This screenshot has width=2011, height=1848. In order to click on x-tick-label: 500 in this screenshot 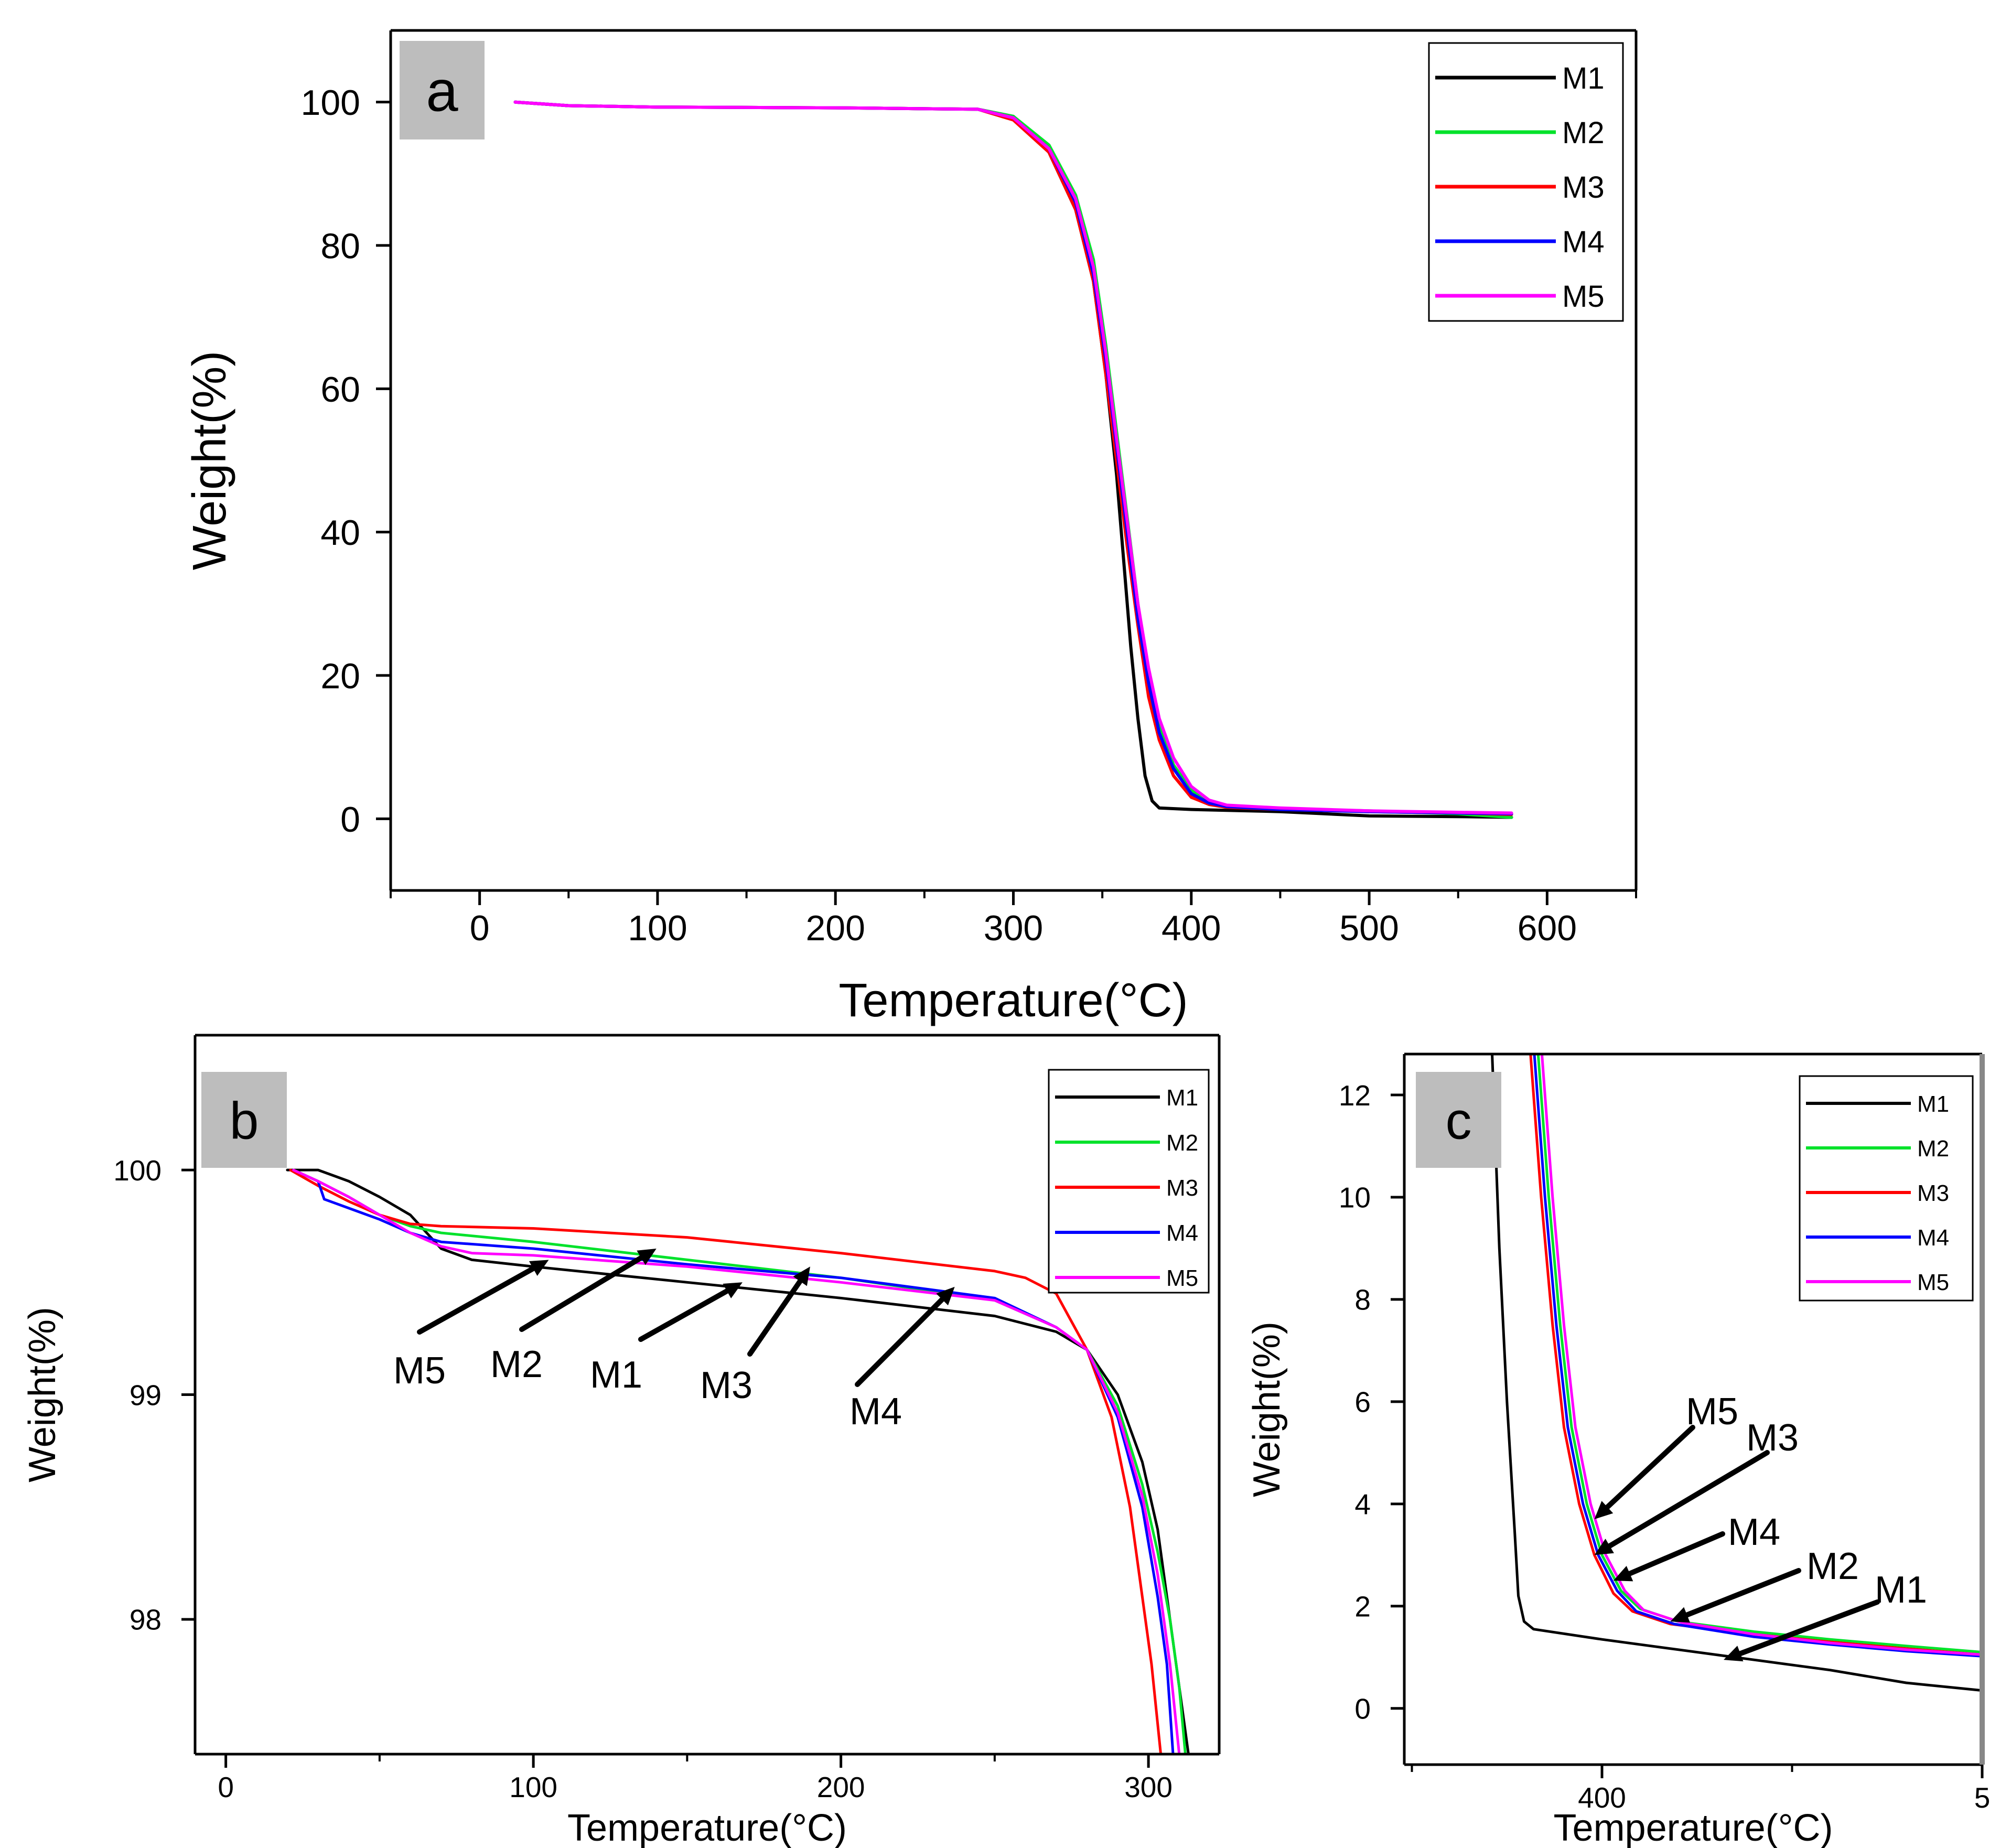, I will do `click(1369, 928)`.